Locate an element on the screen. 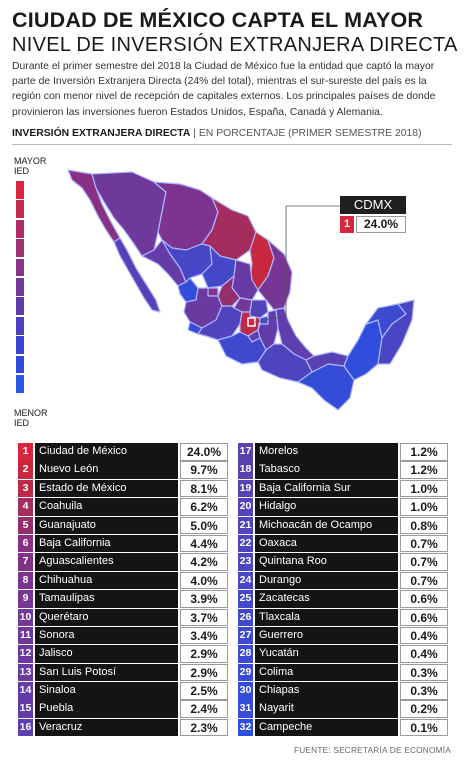 This screenshot has height=768, width=465. table-row: 31 Nayarit 0.2% is located at coordinates (343, 709).